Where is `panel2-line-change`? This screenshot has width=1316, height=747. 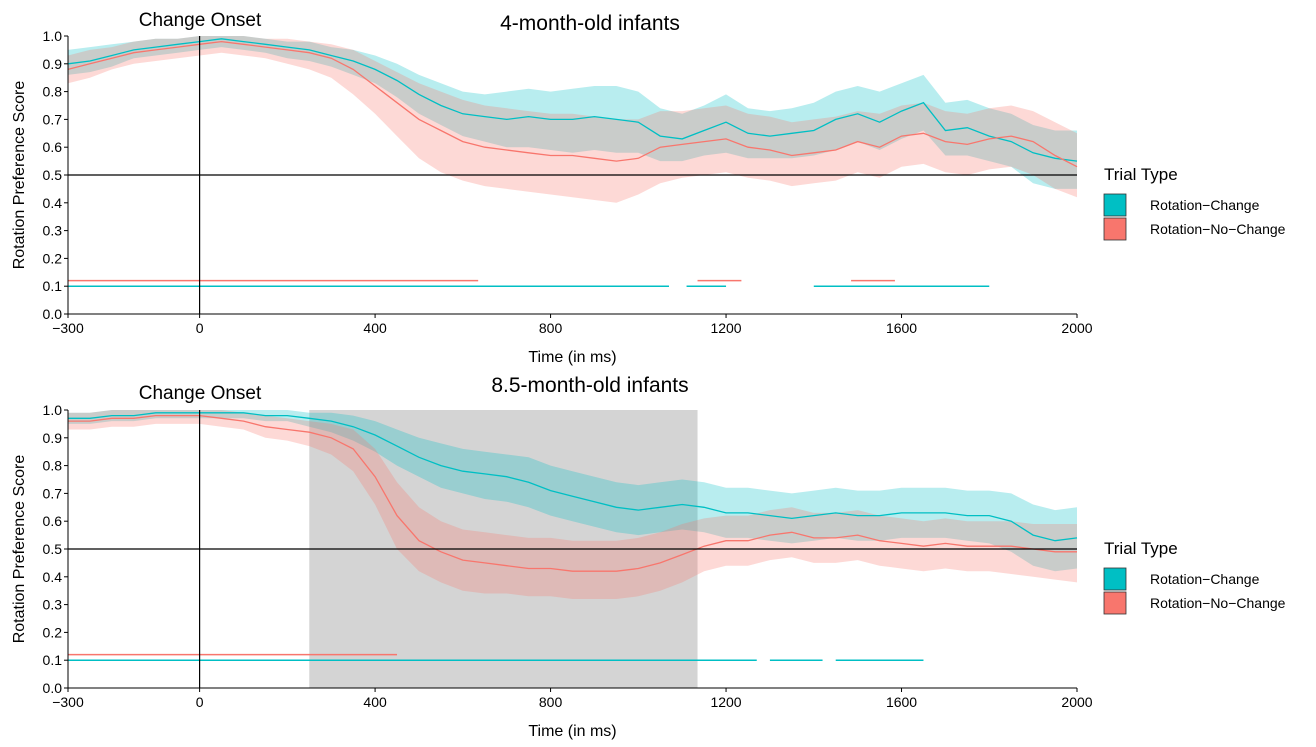 panel2-line-change is located at coordinates (573, 477).